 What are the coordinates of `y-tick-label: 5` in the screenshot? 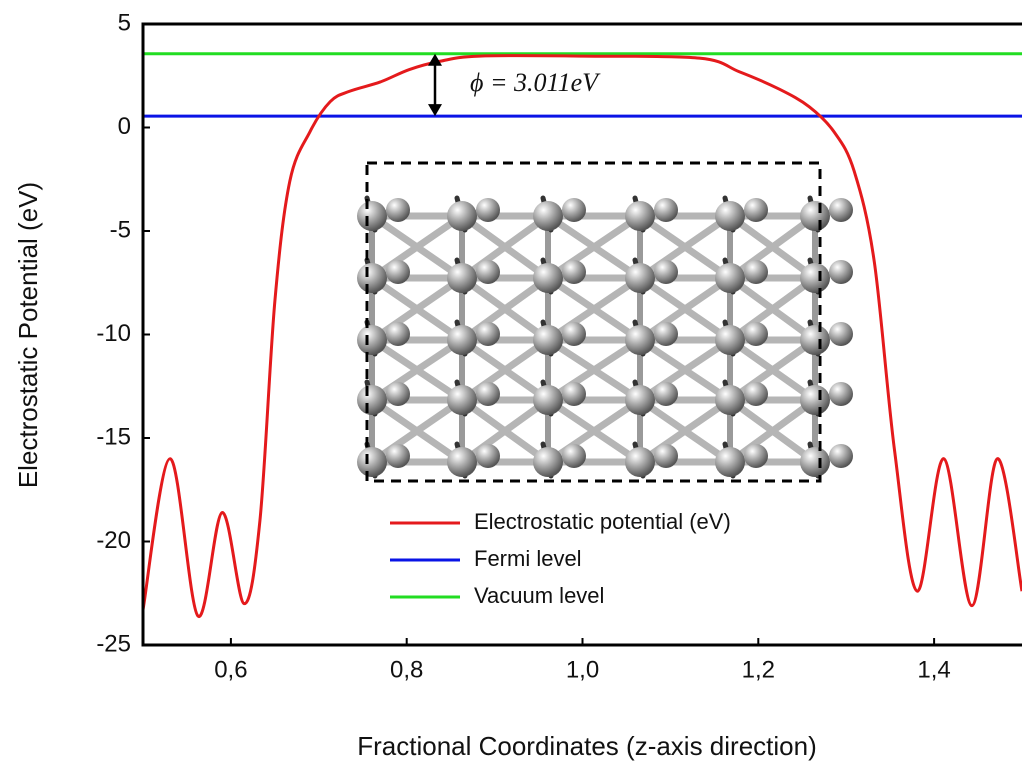 It's located at (124, 22).